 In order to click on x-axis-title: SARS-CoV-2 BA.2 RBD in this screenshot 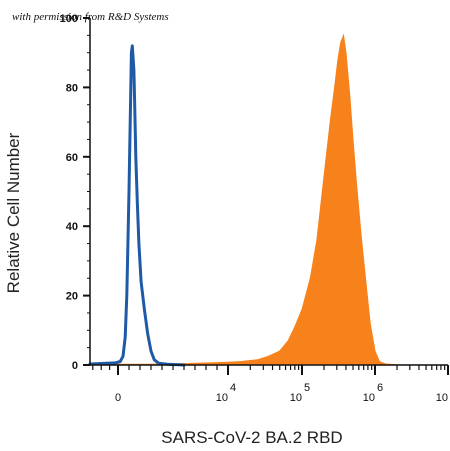, I will do `click(251, 437)`.